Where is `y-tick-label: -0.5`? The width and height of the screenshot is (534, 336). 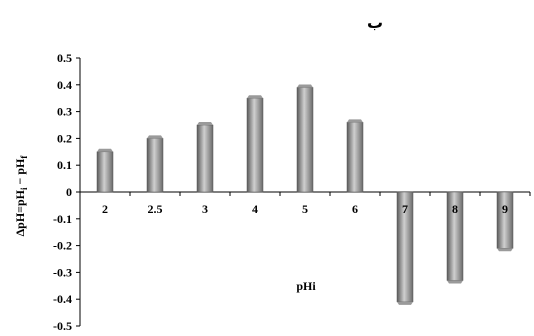
y-tick-label: -0.5 is located at coordinates (62, 326).